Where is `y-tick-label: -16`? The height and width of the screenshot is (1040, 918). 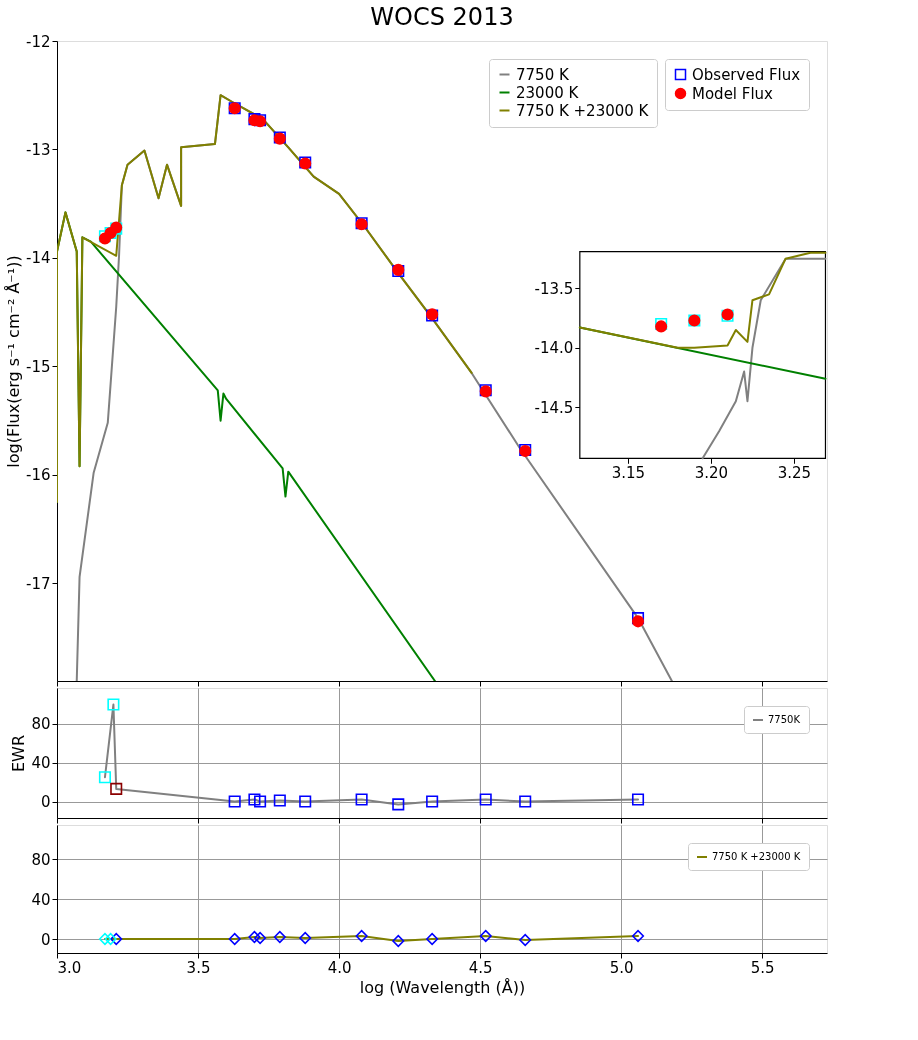 y-tick-label: -16 is located at coordinates (38, 475).